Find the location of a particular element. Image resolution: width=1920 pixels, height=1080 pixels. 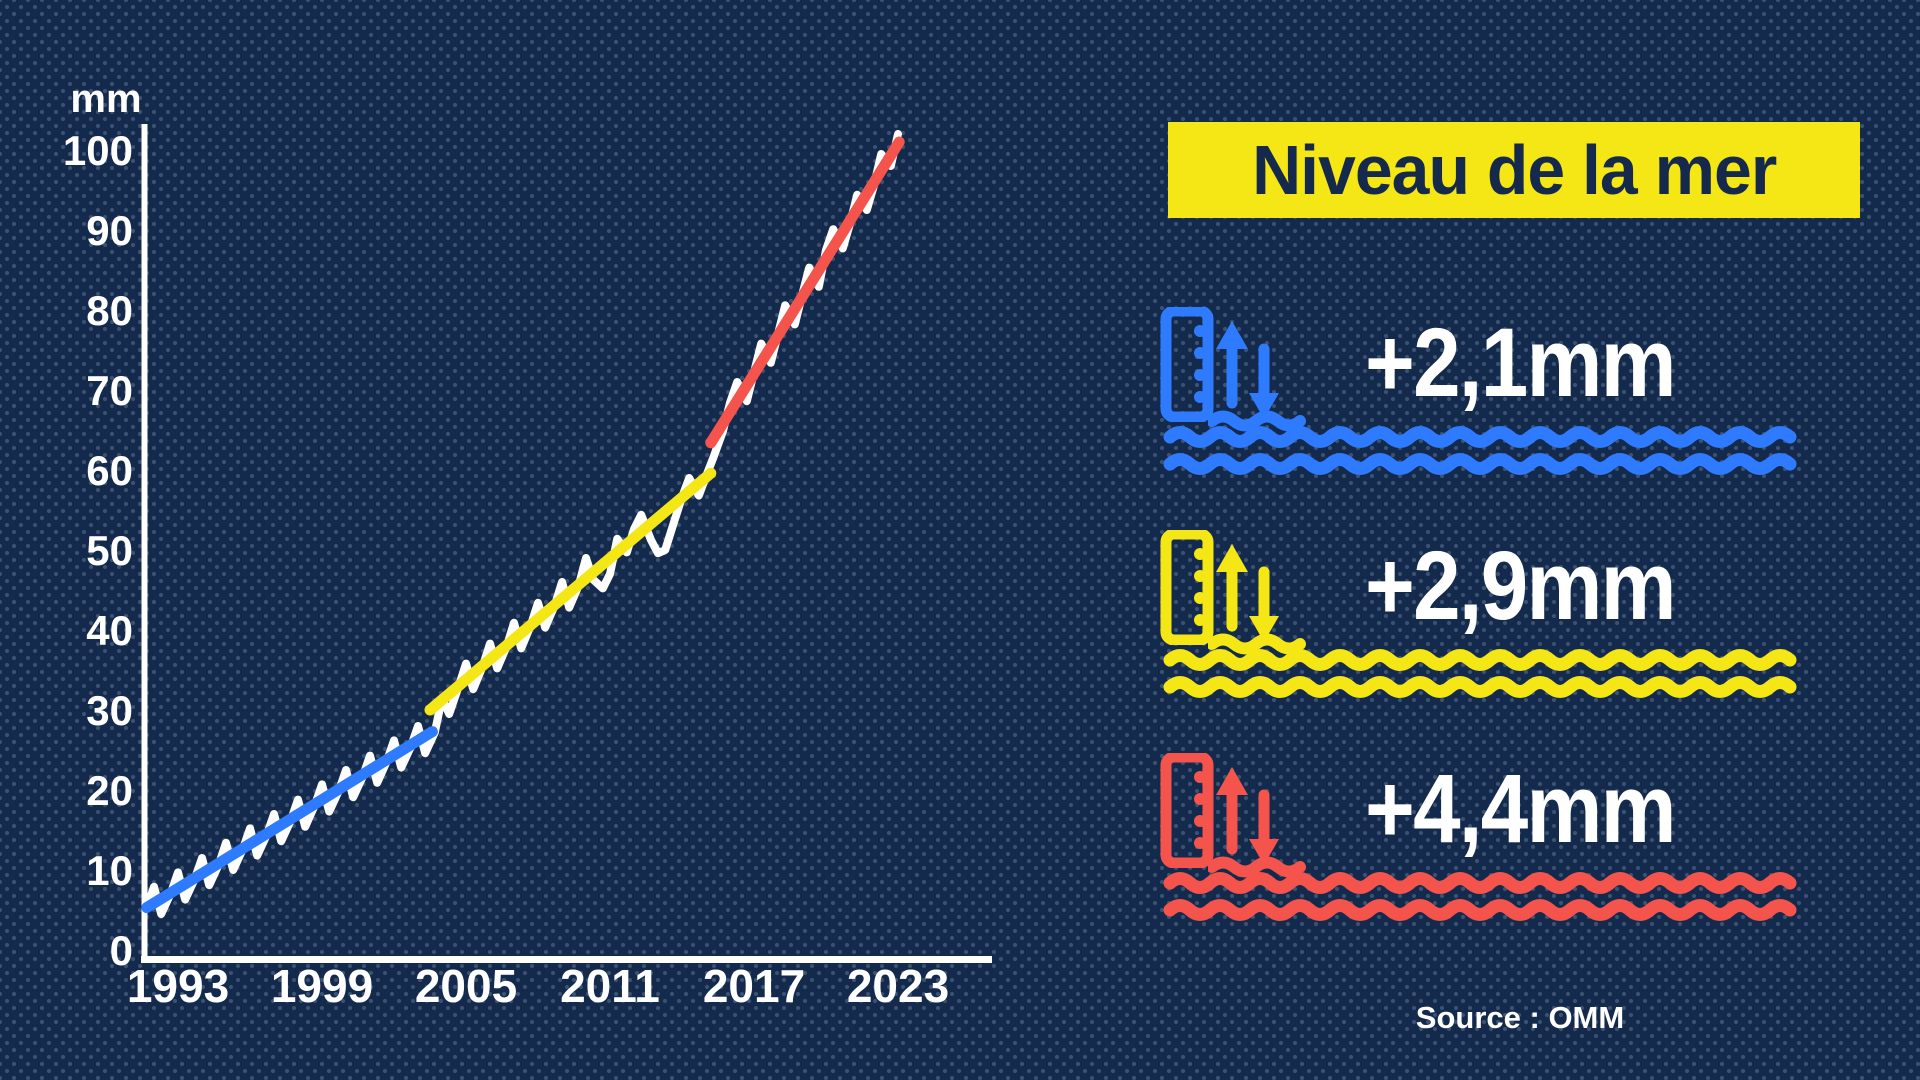

source-label: Source : OMM is located at coordinates (1520, 1017).